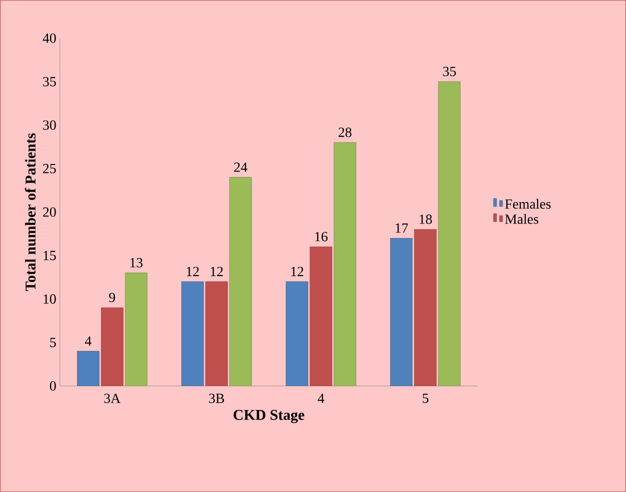 This screenshot has width=626, height=492. I want to click on x-tick-label: 5, so click(425, 398).